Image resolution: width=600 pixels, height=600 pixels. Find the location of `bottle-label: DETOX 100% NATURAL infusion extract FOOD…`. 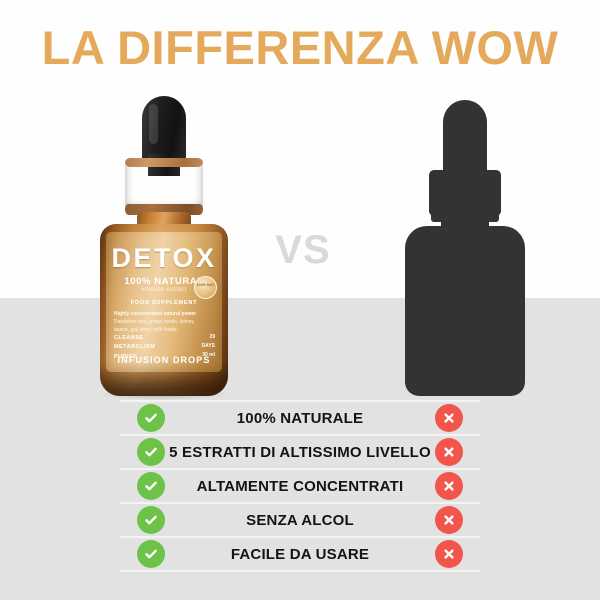

bottle-label: DETOX 100% NATURAL infusion extract FOOD… is located at coordinates (164, 302).